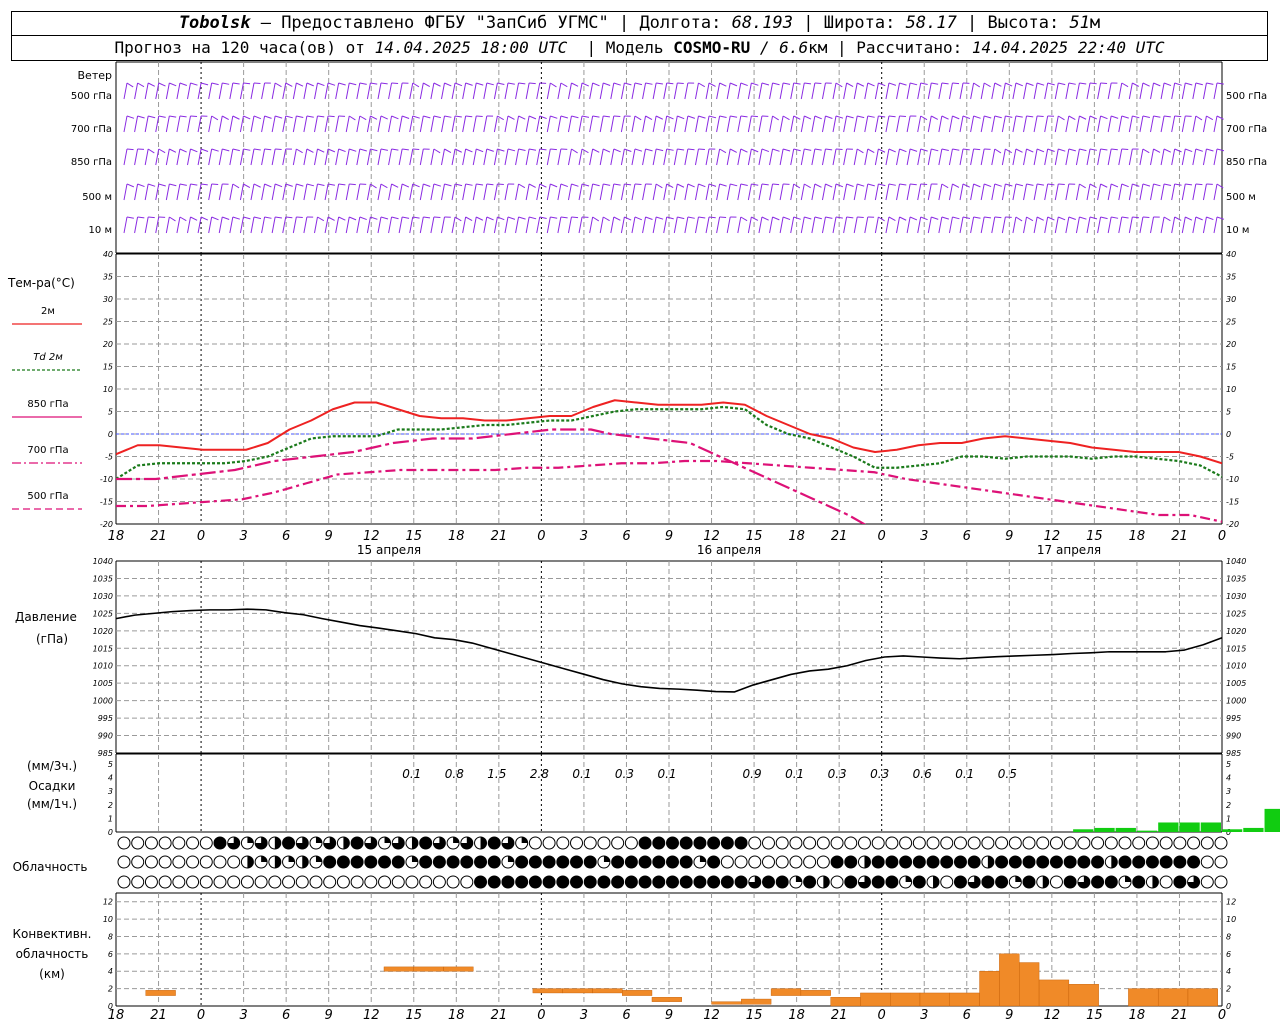  What do you see at coordinates (108, 902) in the screenshot?
I see `conv-ytick-left: 12` at bounding box center [108, 902].